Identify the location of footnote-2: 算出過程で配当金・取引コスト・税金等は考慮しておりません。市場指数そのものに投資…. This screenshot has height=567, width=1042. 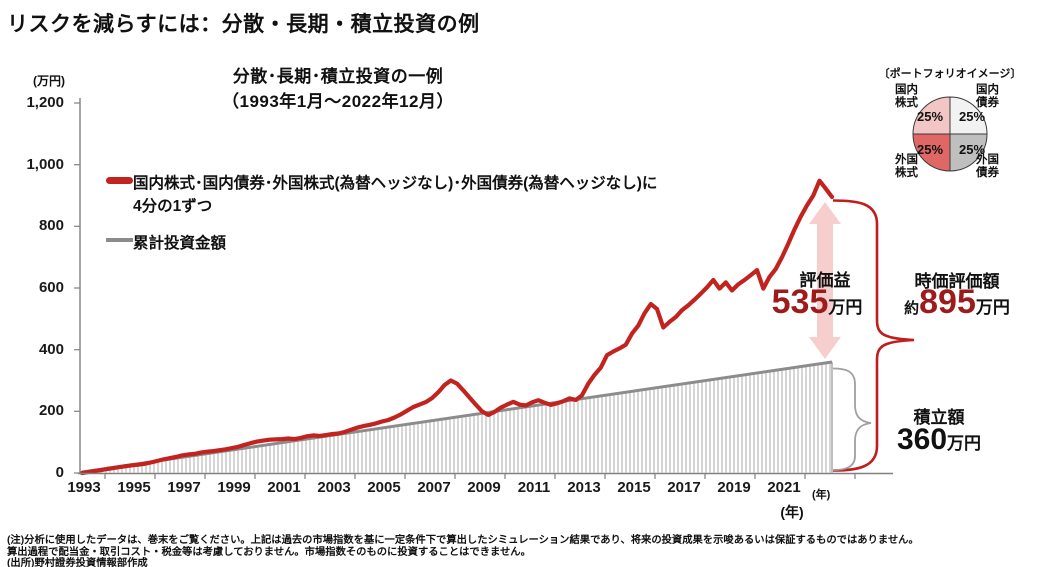
(269, 552).